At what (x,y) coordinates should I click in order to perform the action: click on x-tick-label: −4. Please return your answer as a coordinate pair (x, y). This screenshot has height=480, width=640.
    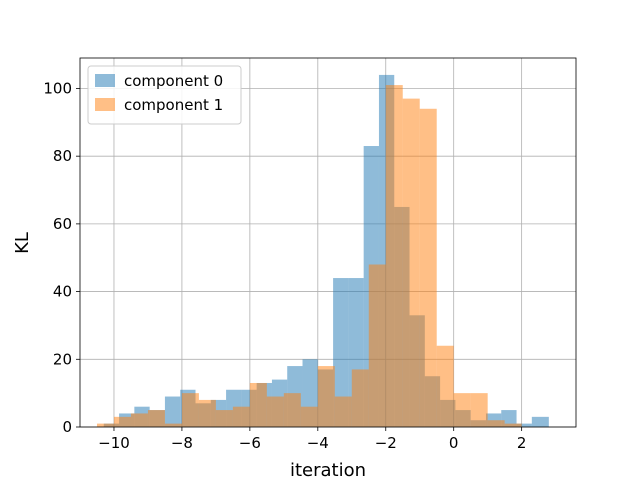
    Looking at the image, I should click on (318, 443).